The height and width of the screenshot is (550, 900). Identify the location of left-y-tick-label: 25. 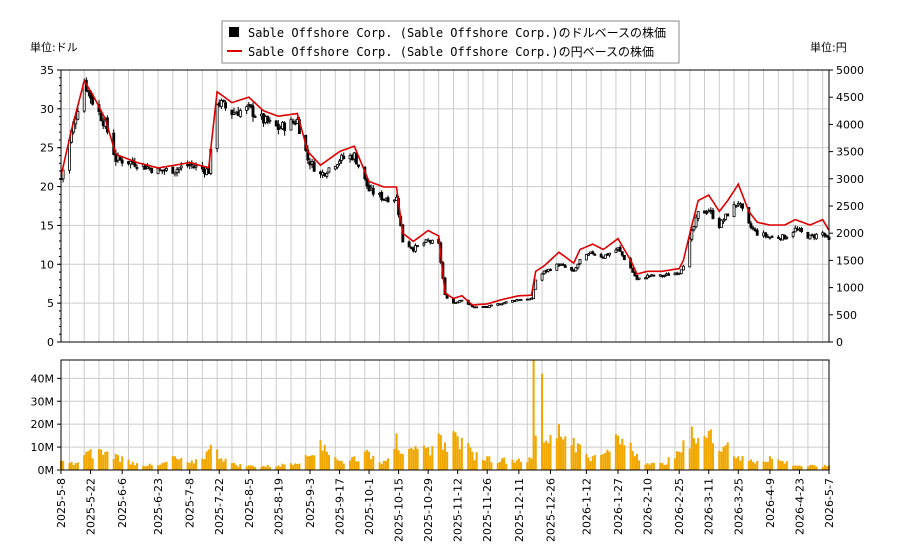
(47, 148).